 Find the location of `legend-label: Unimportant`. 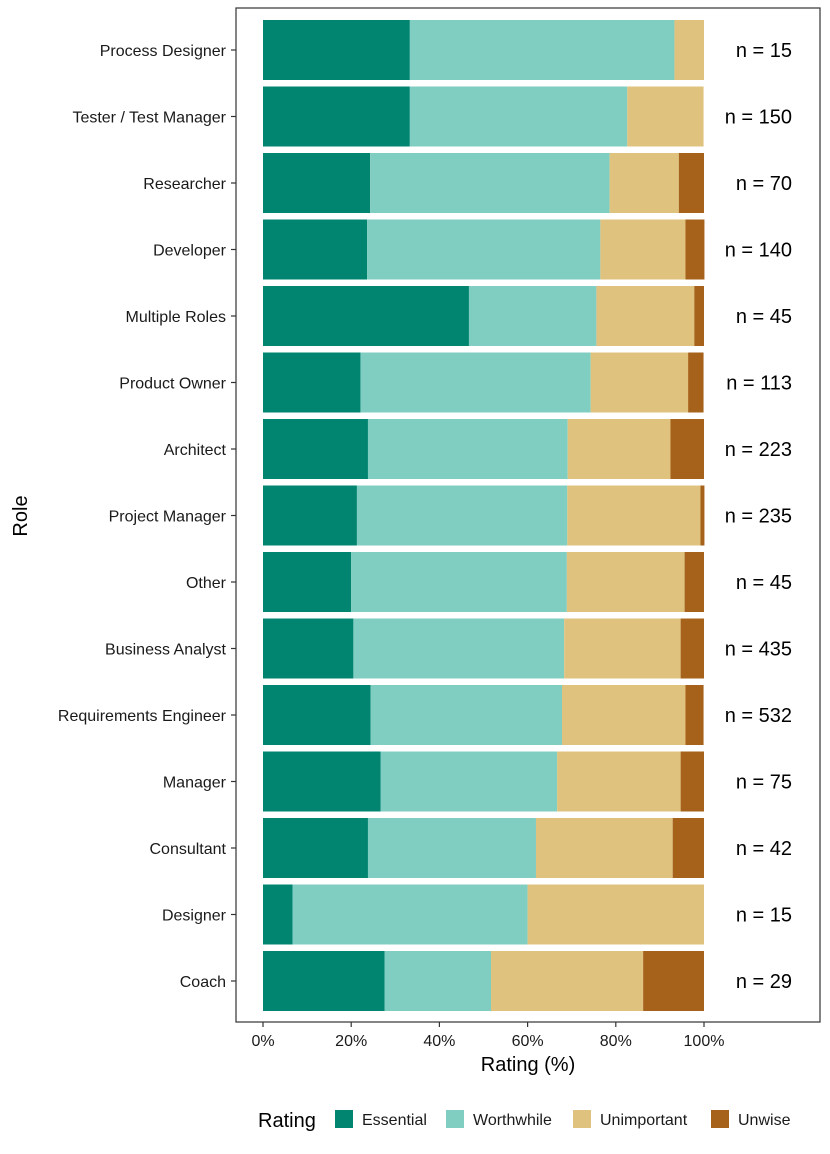

legend-label: Unimportant is located at coordinates (644, 1120).